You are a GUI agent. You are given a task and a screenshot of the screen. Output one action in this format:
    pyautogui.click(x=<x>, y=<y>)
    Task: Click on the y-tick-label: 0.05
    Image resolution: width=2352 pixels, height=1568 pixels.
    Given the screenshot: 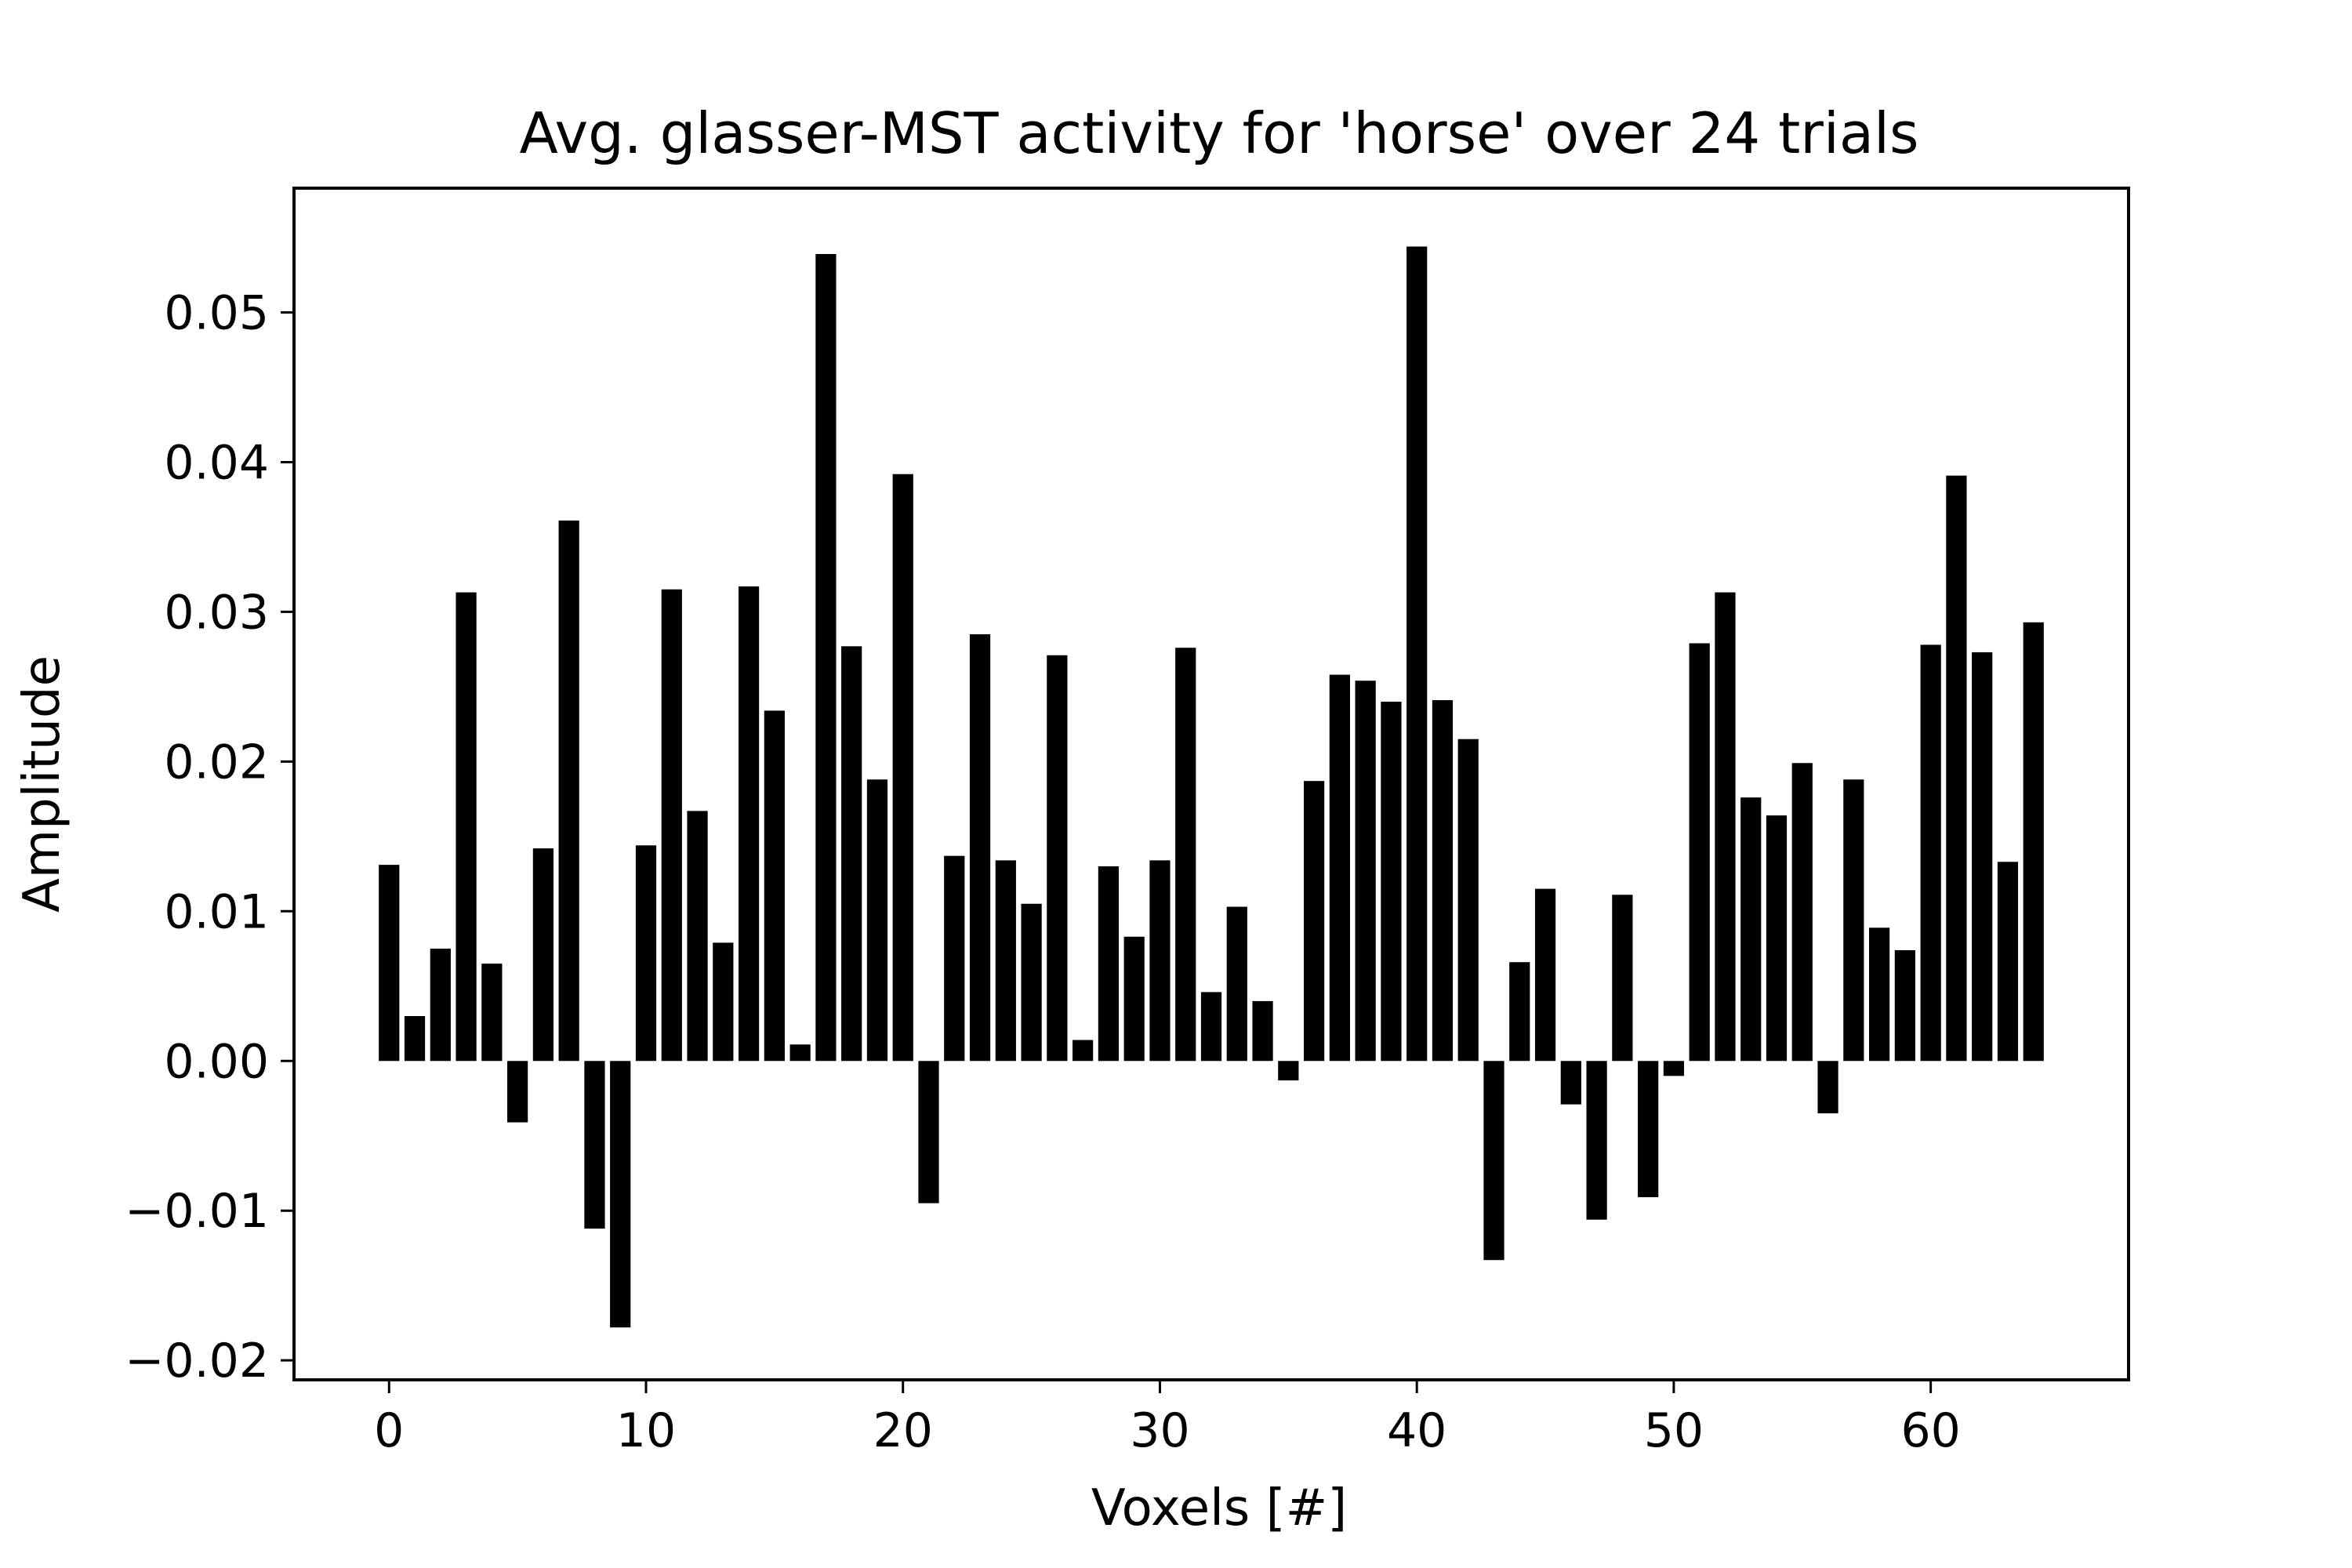 What is the action you would take?
    pyautogui.click(x=216, y=312)
    